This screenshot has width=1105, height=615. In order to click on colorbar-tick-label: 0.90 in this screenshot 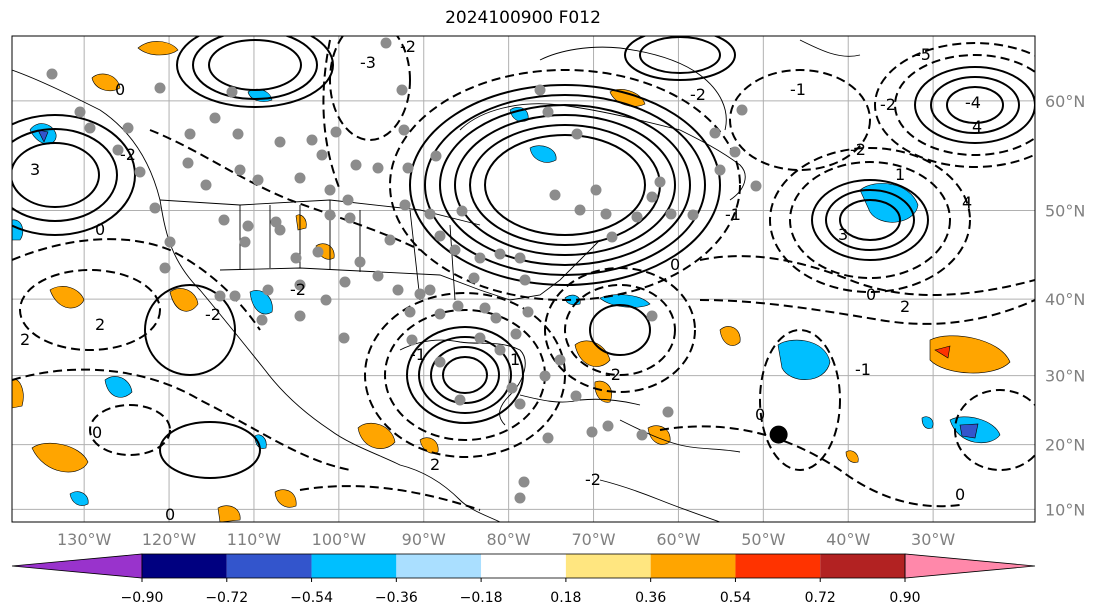, I will do `click(904, 598)`.